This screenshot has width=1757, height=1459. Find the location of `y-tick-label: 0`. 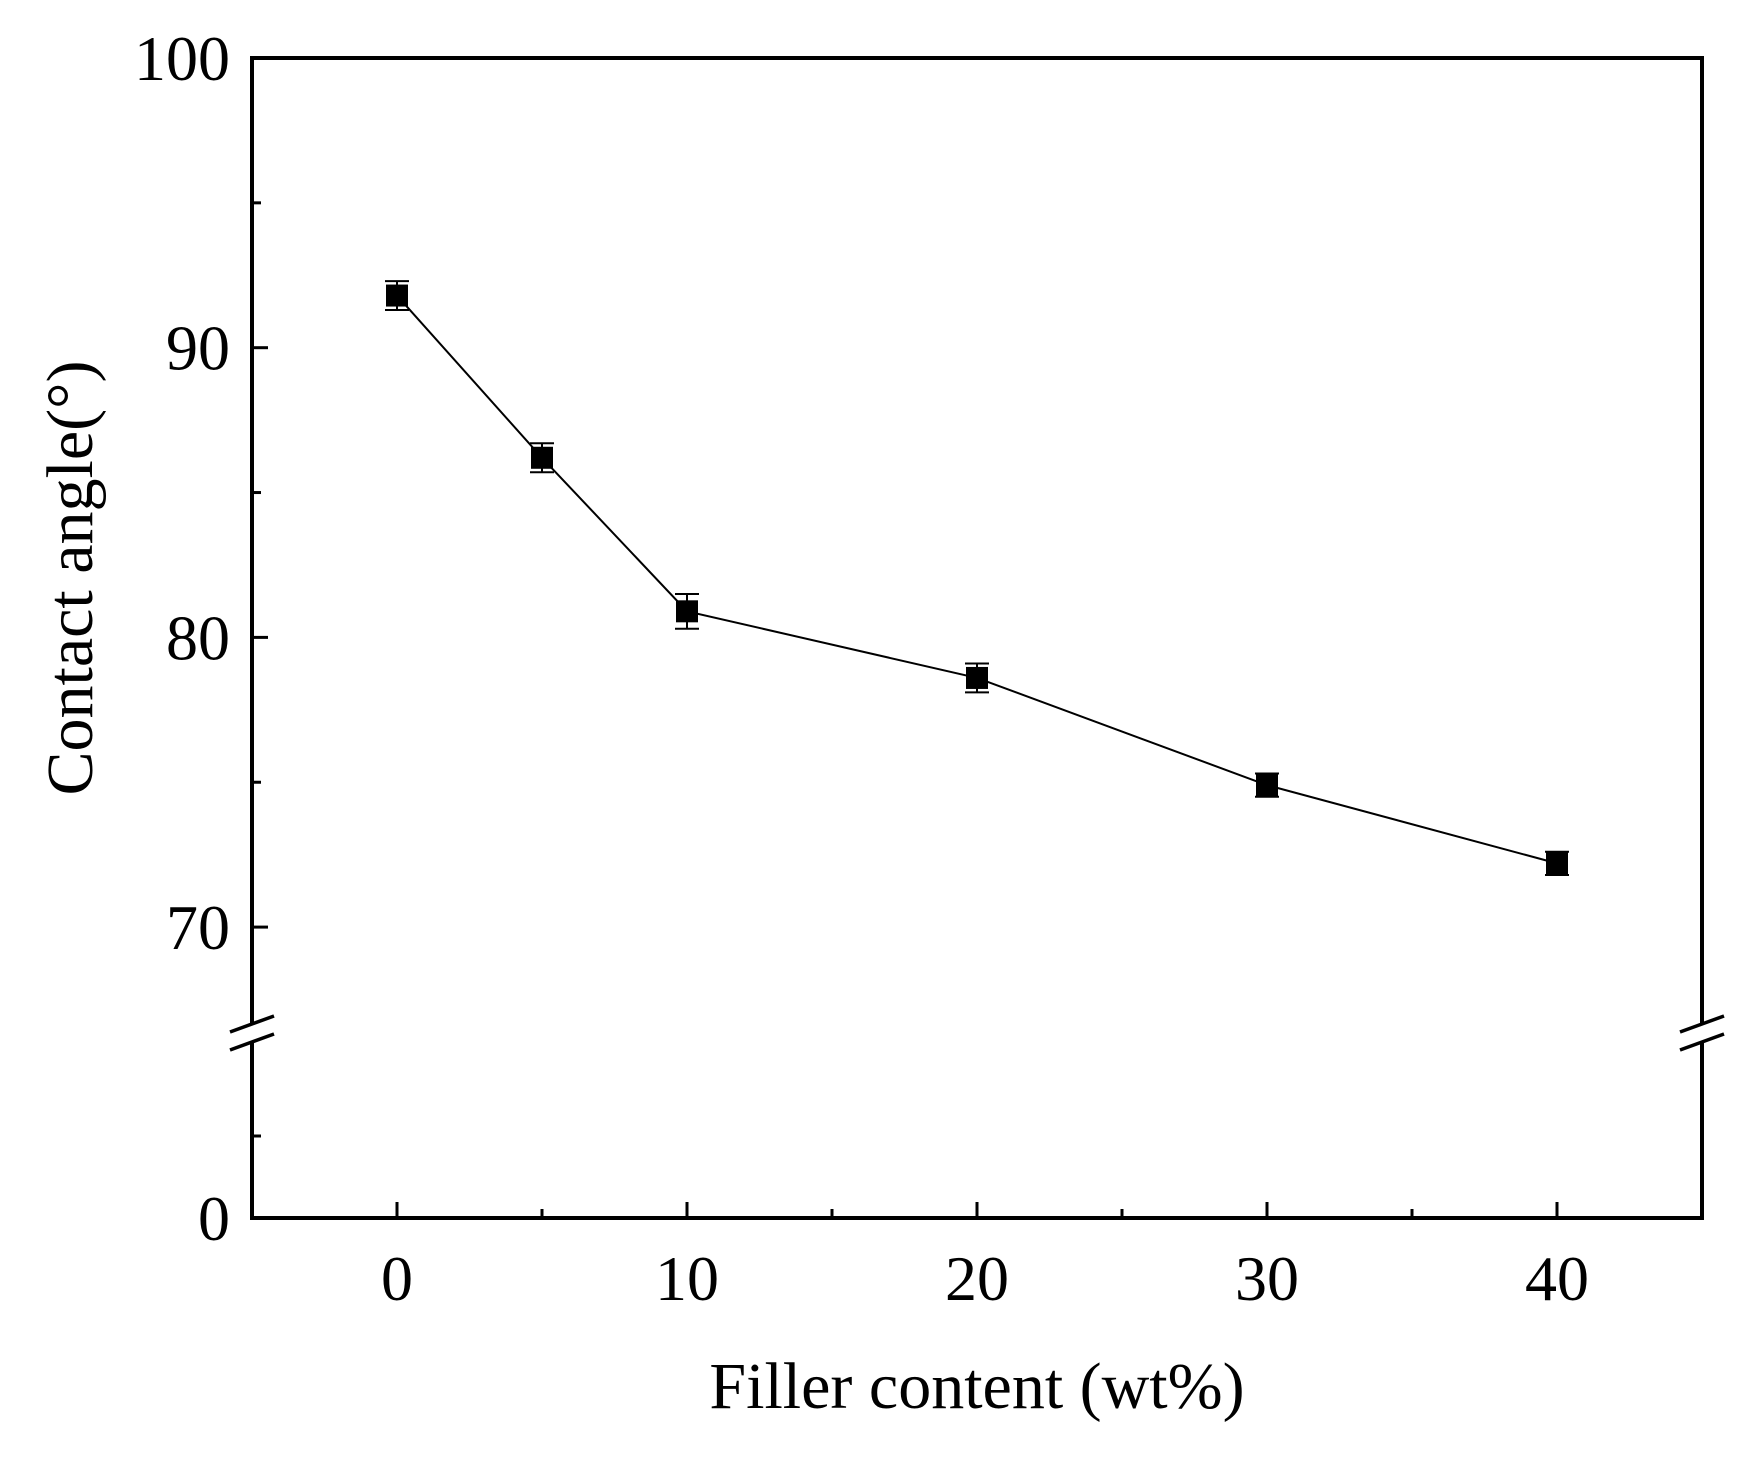

y-tick-label: 0 is located at coordinates (214, 1218).